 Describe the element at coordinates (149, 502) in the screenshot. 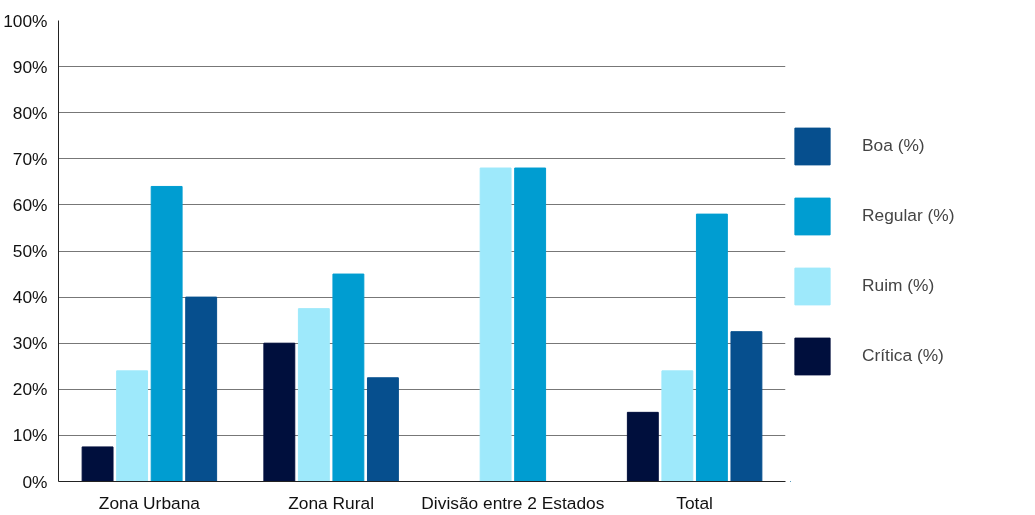

I see `x-tick-label: Zona Urbana` at that location.